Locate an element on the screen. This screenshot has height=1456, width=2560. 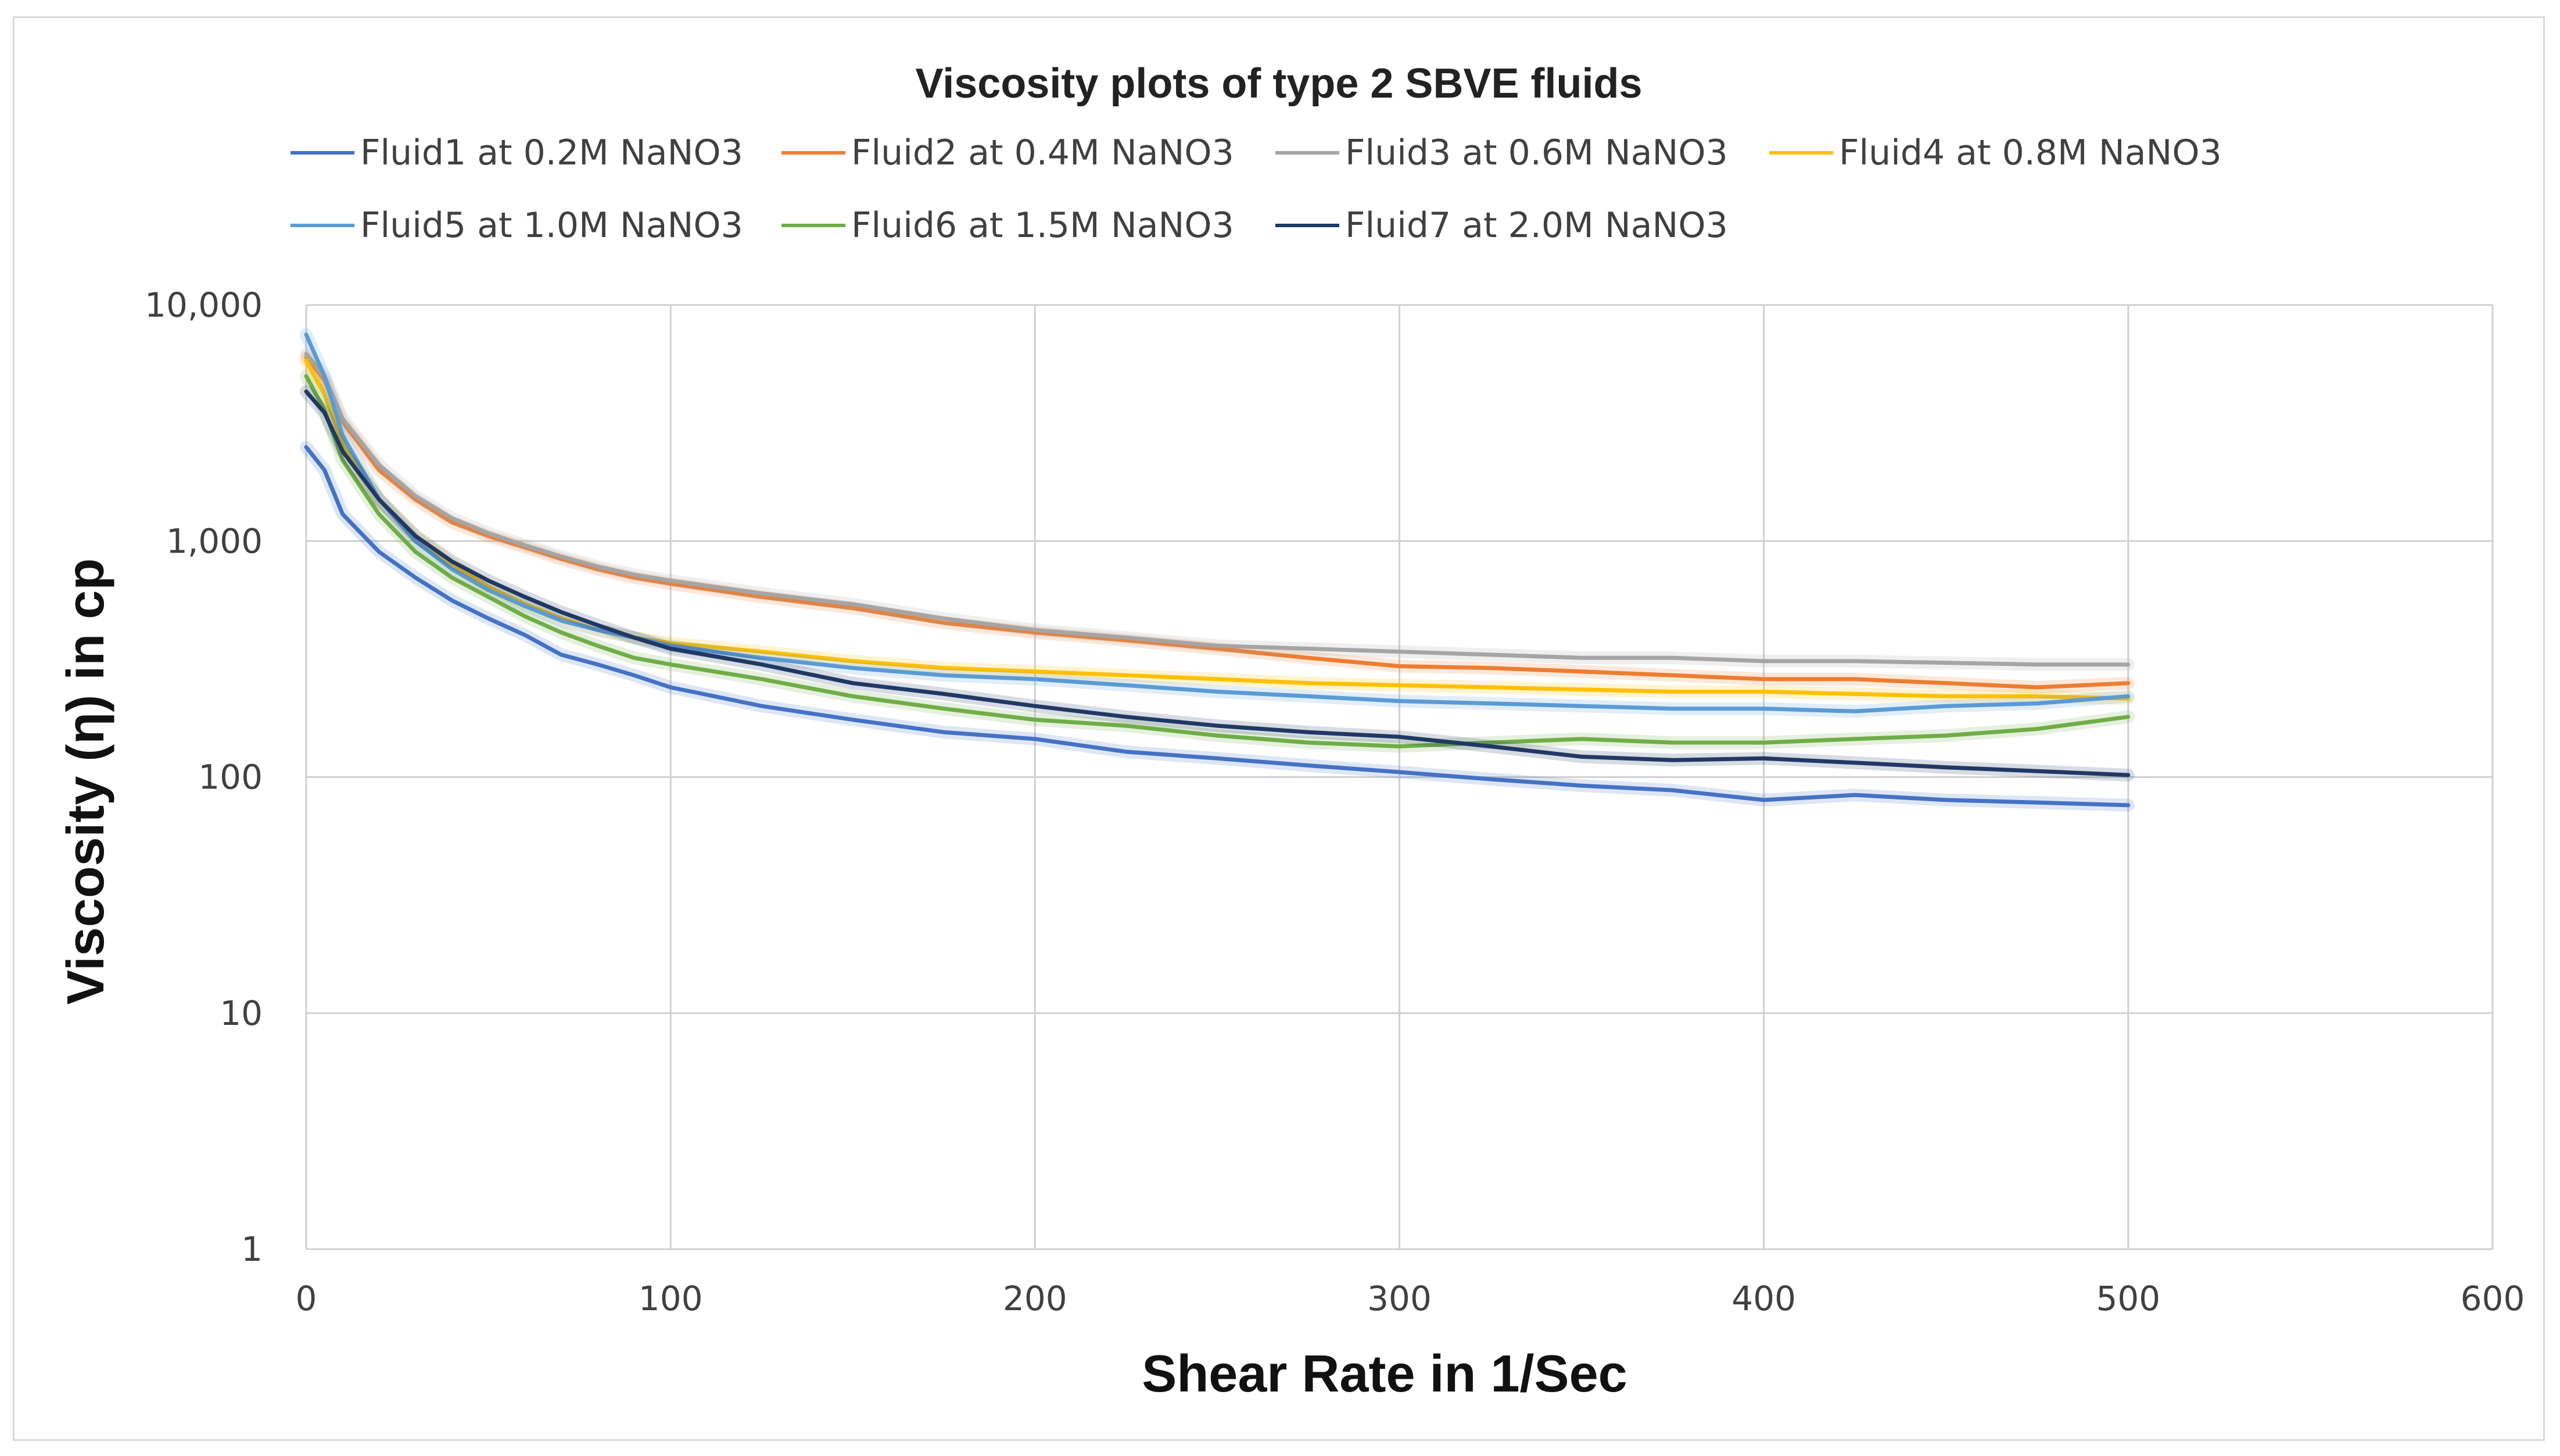
y-tick-label: 10,000 is located at coordinates (204, 305).